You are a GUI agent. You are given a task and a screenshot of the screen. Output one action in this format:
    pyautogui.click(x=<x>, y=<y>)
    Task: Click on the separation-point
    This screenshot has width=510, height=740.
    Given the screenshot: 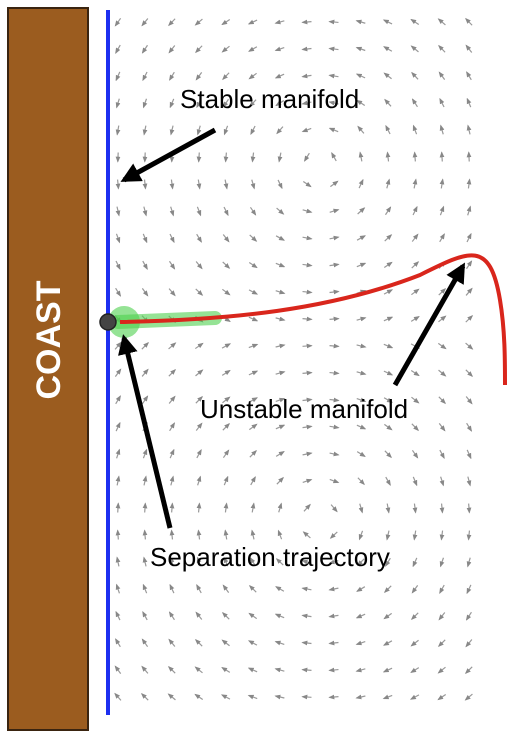 What is the action you would take?
    pyautogui.click(x=108, y=322)
    